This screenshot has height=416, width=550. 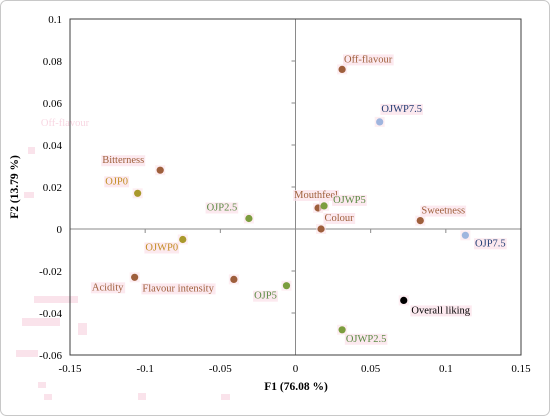 I want to click on label-flavour-intensity: Flavour intensity, so click(x=178, y=288).